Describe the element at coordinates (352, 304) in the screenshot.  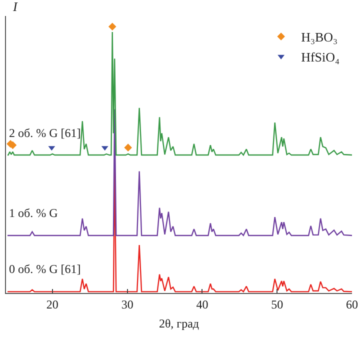
I see `x-tick-label: 60` at that location.